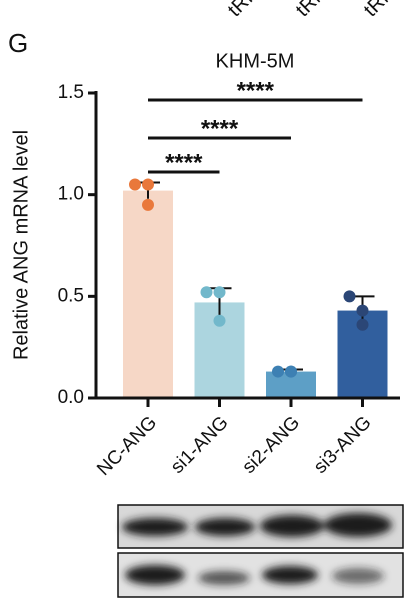  Describe the element at coordinates (18, 43) in the screenshot. I see `panel-label: G` at that location.